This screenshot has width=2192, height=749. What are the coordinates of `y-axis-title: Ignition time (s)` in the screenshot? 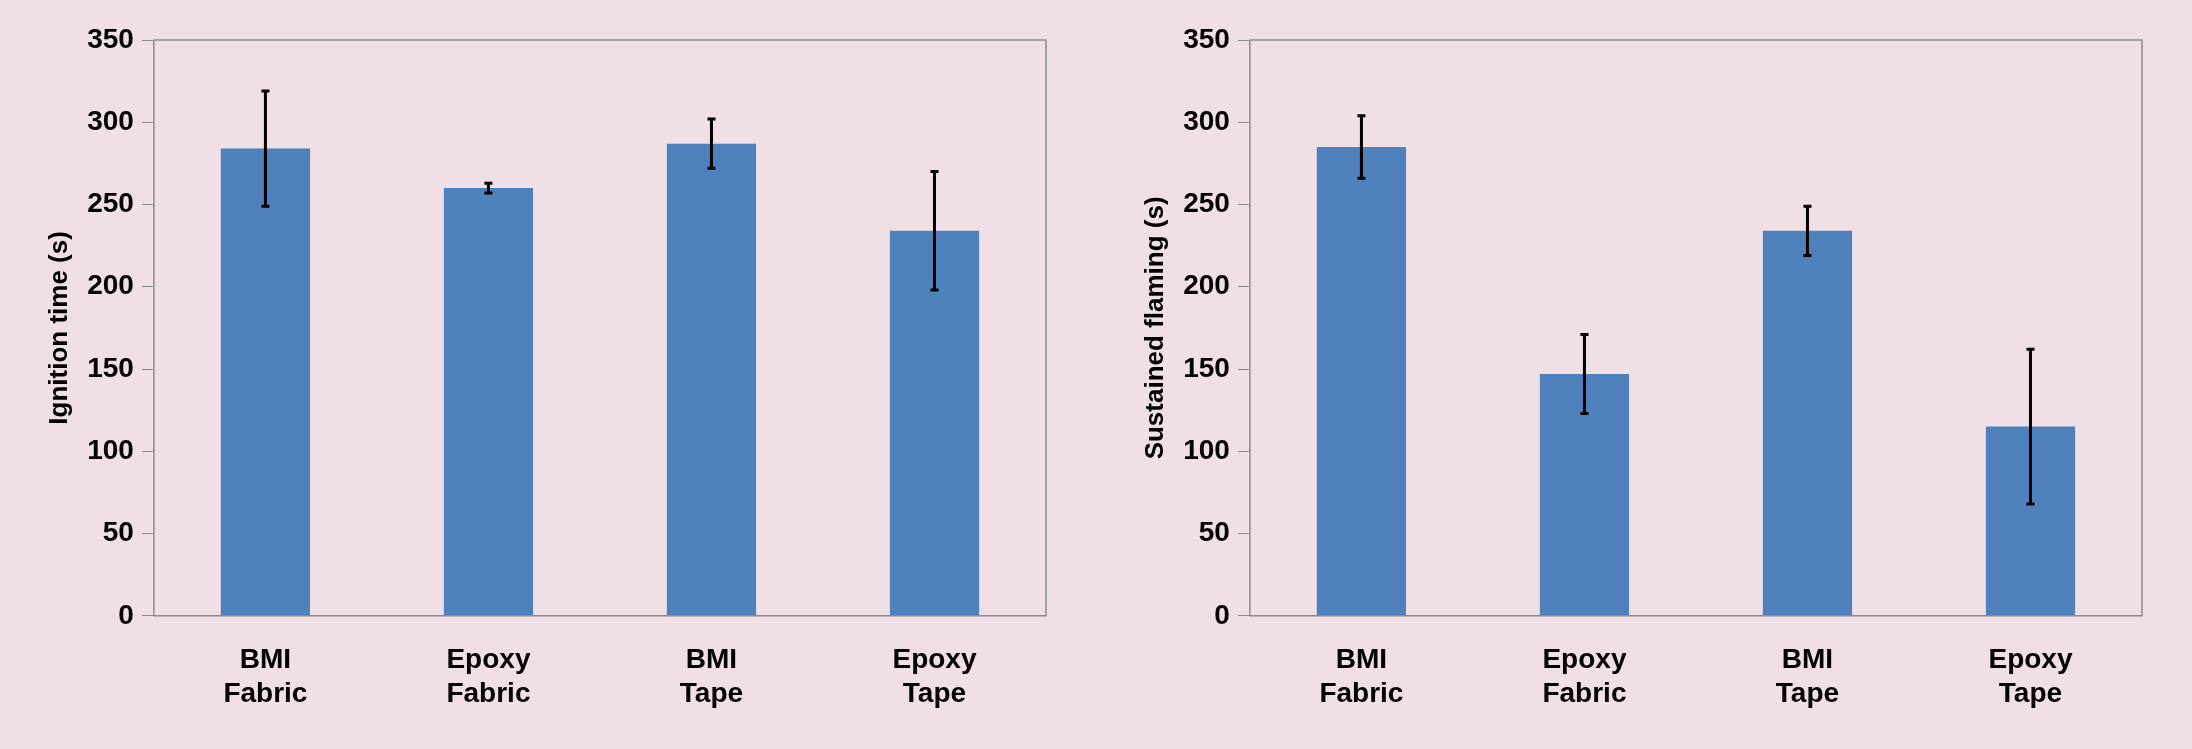 It's located at (57, 328).